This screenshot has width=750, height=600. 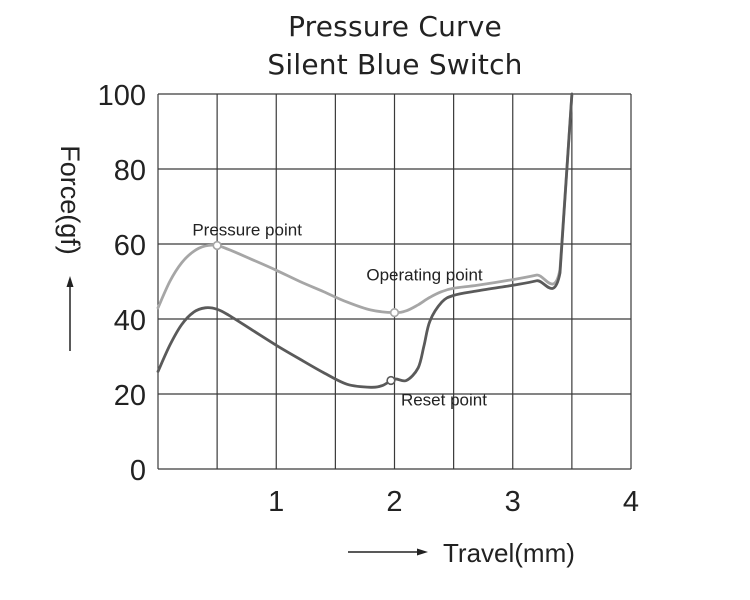 I want to click on reset-point-marker, so click(x=391, y=380).